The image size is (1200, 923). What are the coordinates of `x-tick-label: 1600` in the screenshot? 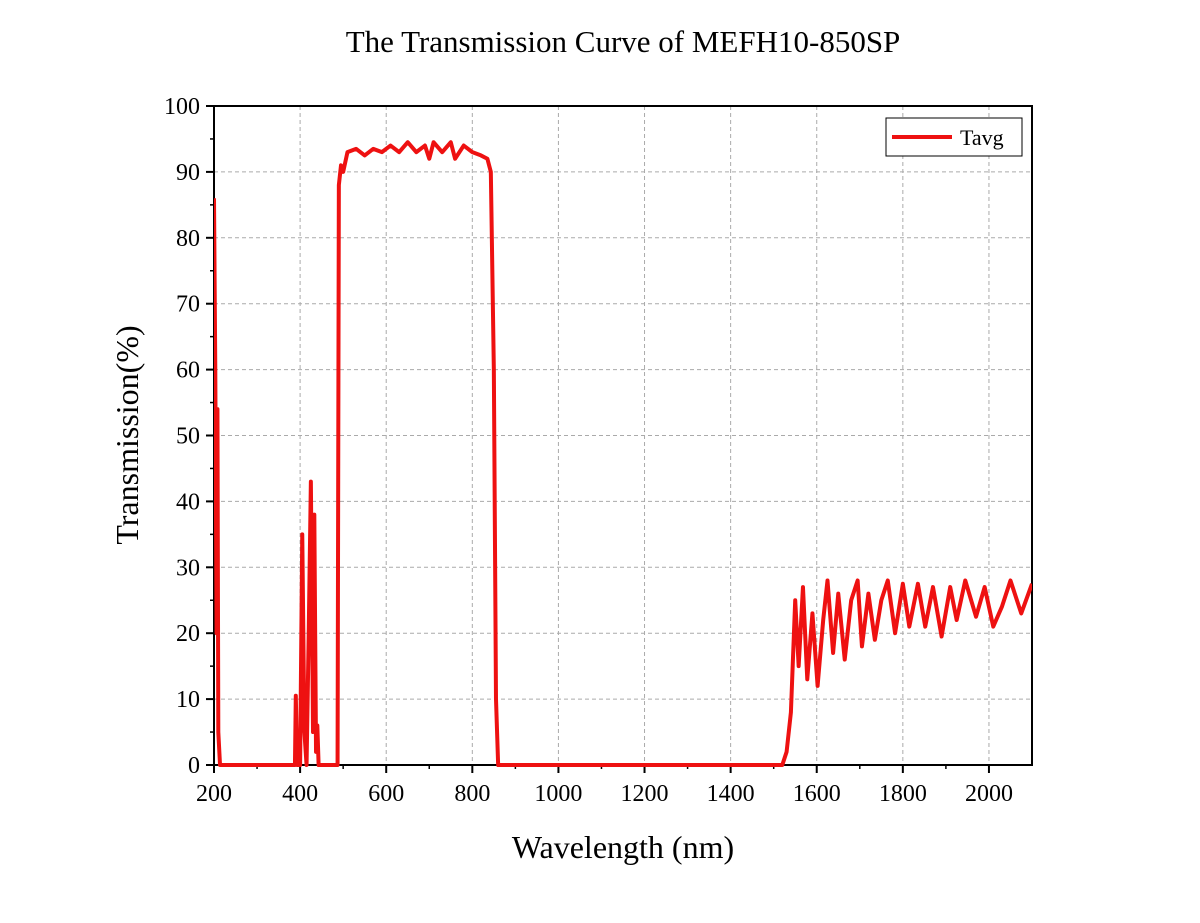 It's located at (817, 794).